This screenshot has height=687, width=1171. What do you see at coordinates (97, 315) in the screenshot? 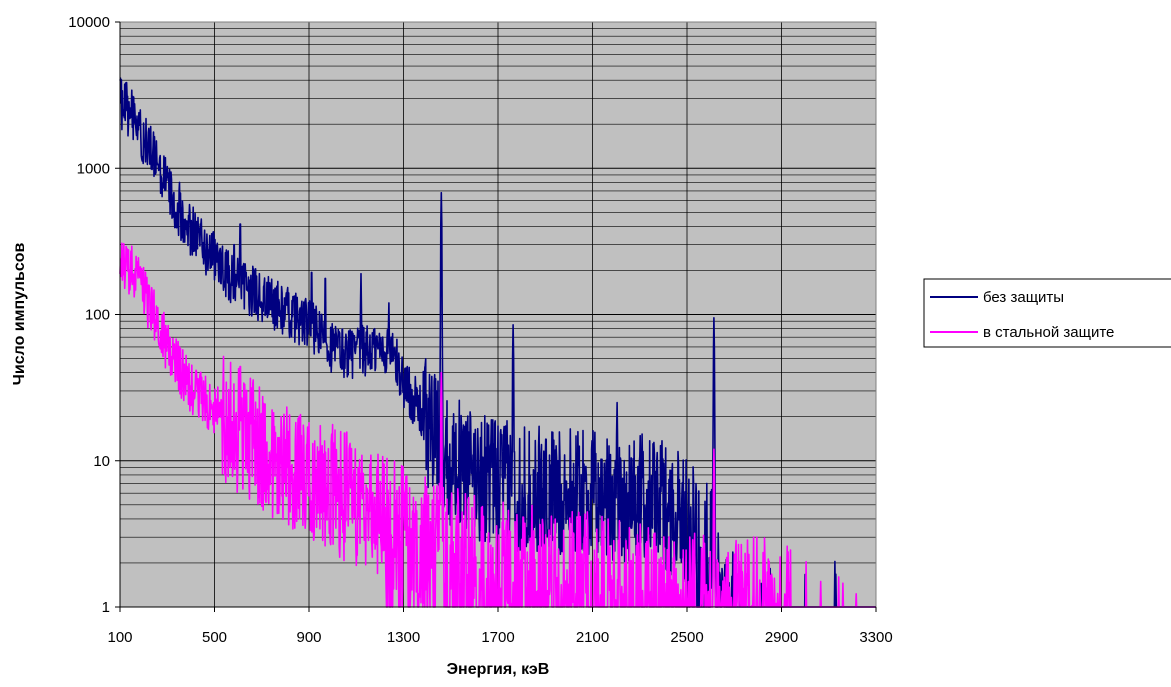
I see `y-tick-label: 100` at bounding box center [97, 315].